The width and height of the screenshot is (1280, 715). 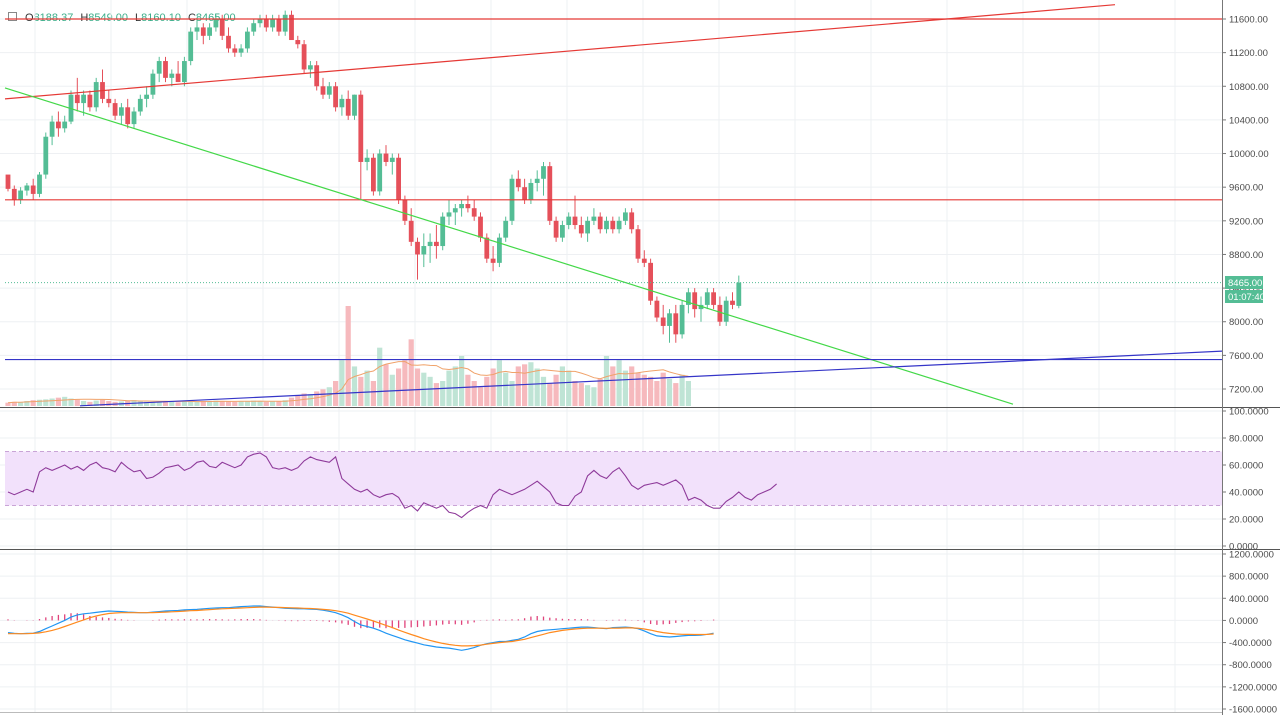 What do you see at coordinates (161, 18) in the screenshot?
I see `low-value: 8160.10` at bounding box center [161, 18].